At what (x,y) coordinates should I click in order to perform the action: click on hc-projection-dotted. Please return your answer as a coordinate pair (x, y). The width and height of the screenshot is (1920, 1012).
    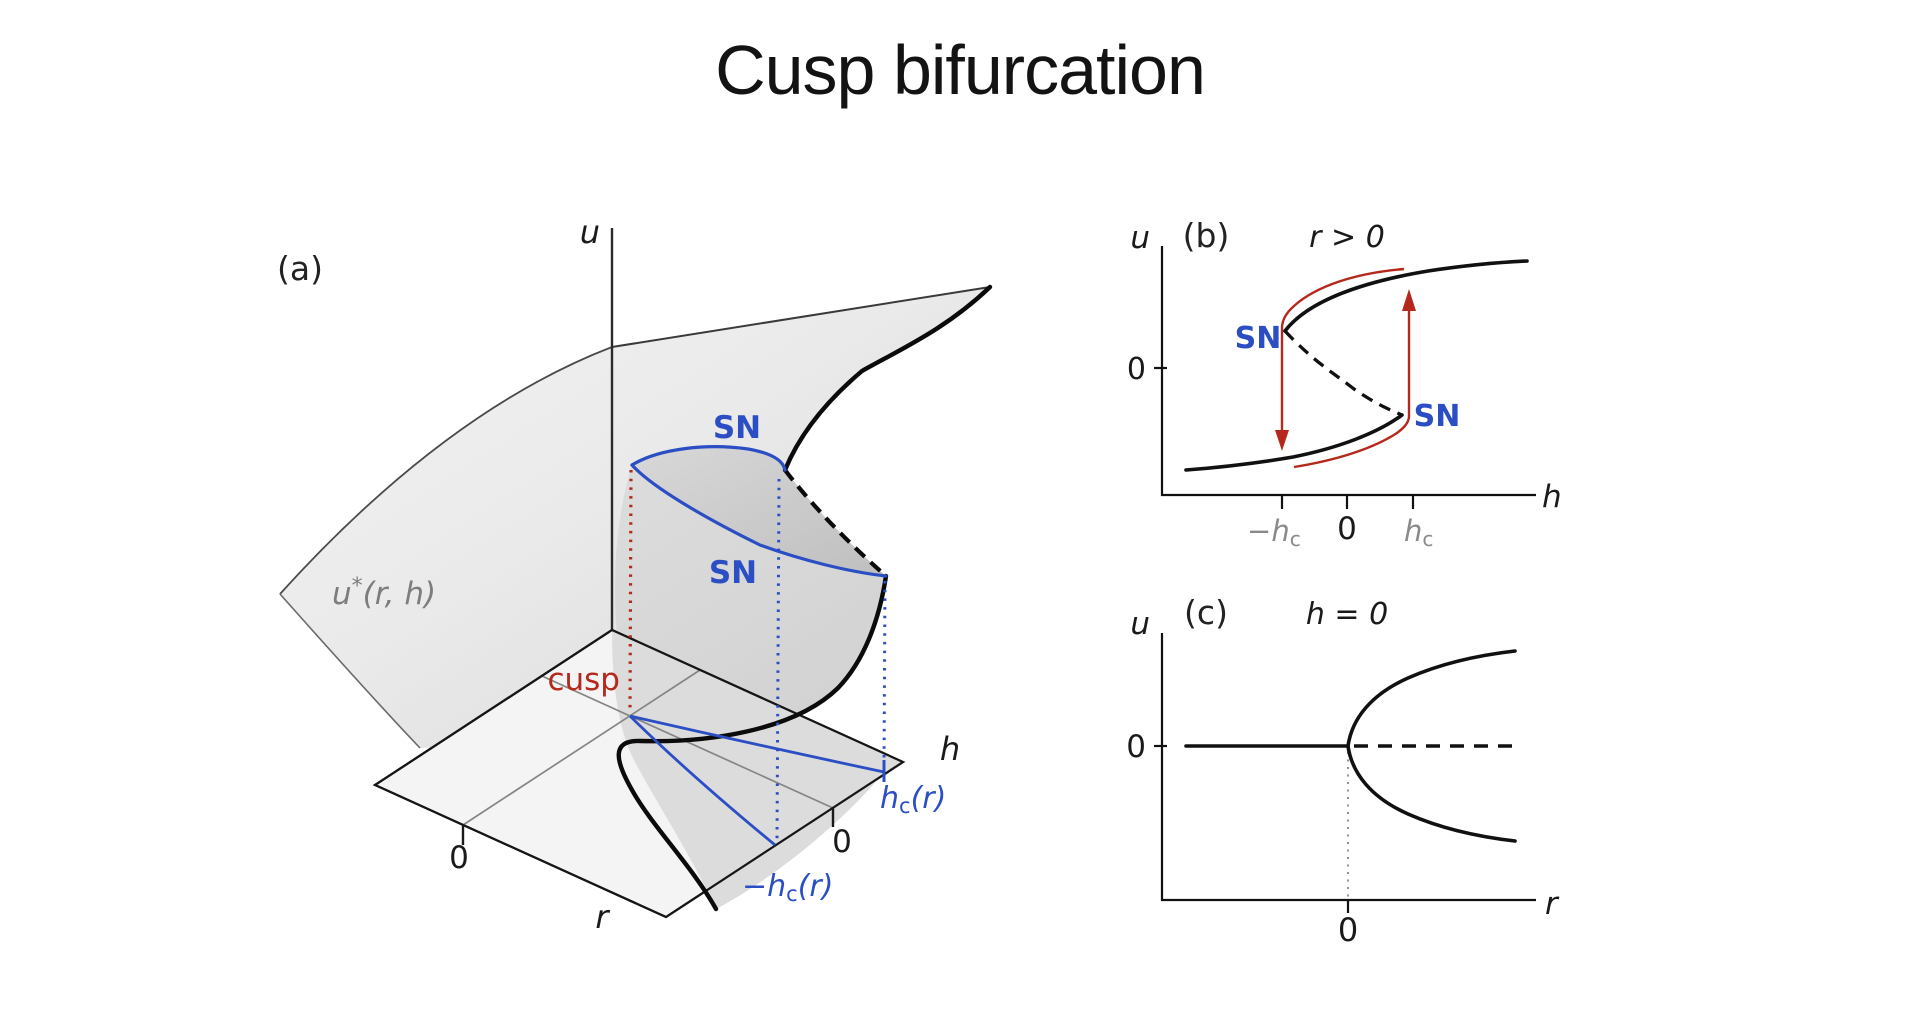
    Looking at the image, I should click on (884, 674).